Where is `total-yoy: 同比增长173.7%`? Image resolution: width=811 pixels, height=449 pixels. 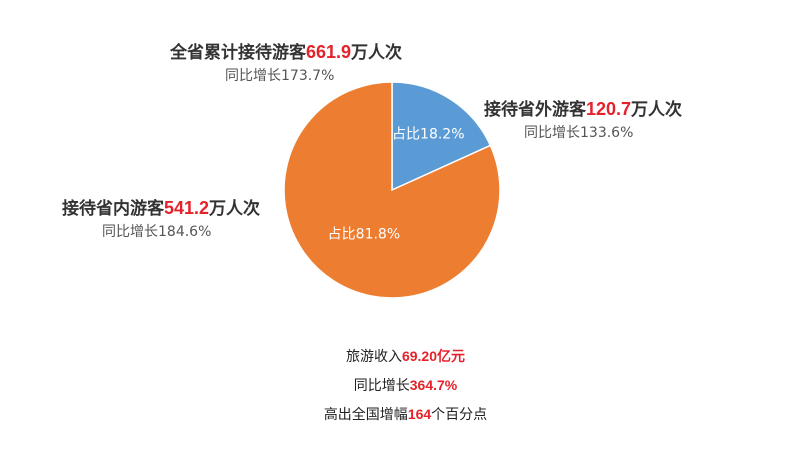
total-yoy: 同比增长173.7% is located at coordinates (280, 76).